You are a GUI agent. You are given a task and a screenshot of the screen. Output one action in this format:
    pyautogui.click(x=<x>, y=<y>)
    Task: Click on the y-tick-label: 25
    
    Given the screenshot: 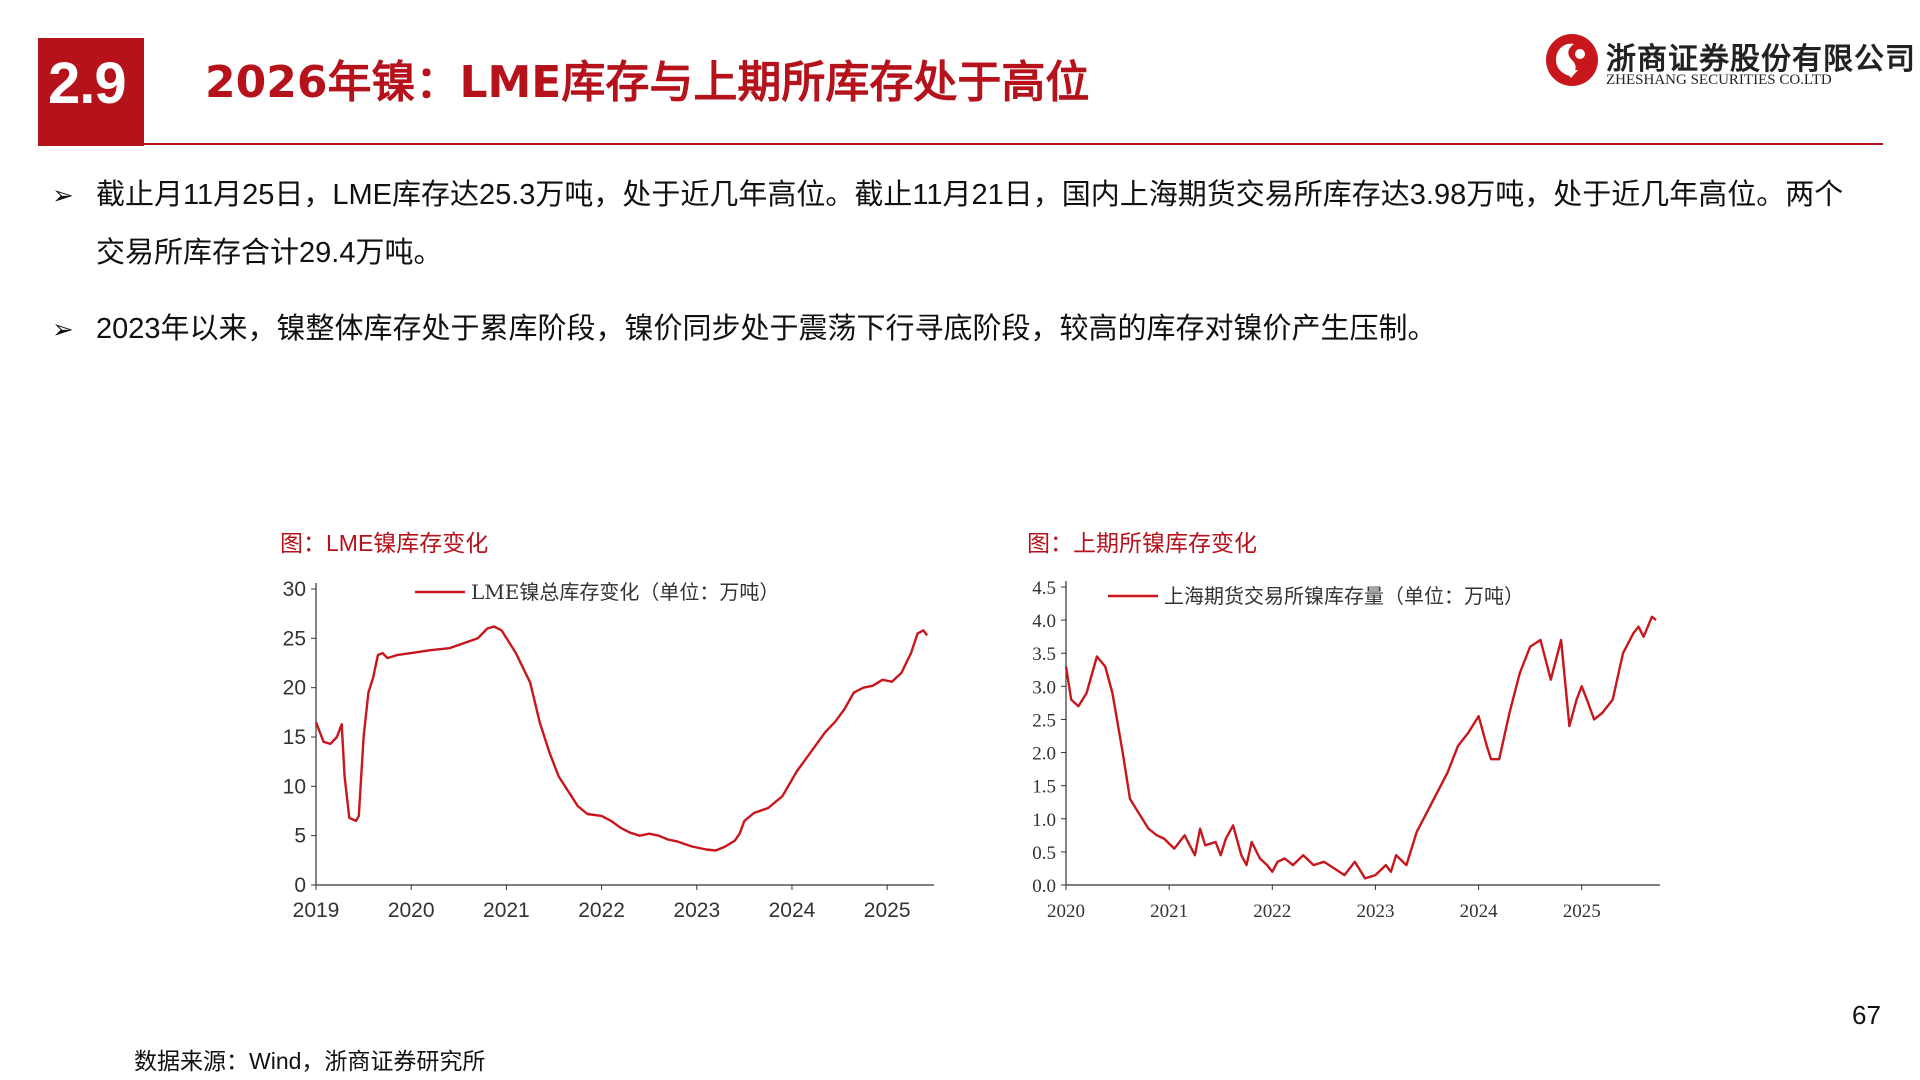 What is the action you would take?
    pyautogui.click(x=294, y=638)
    